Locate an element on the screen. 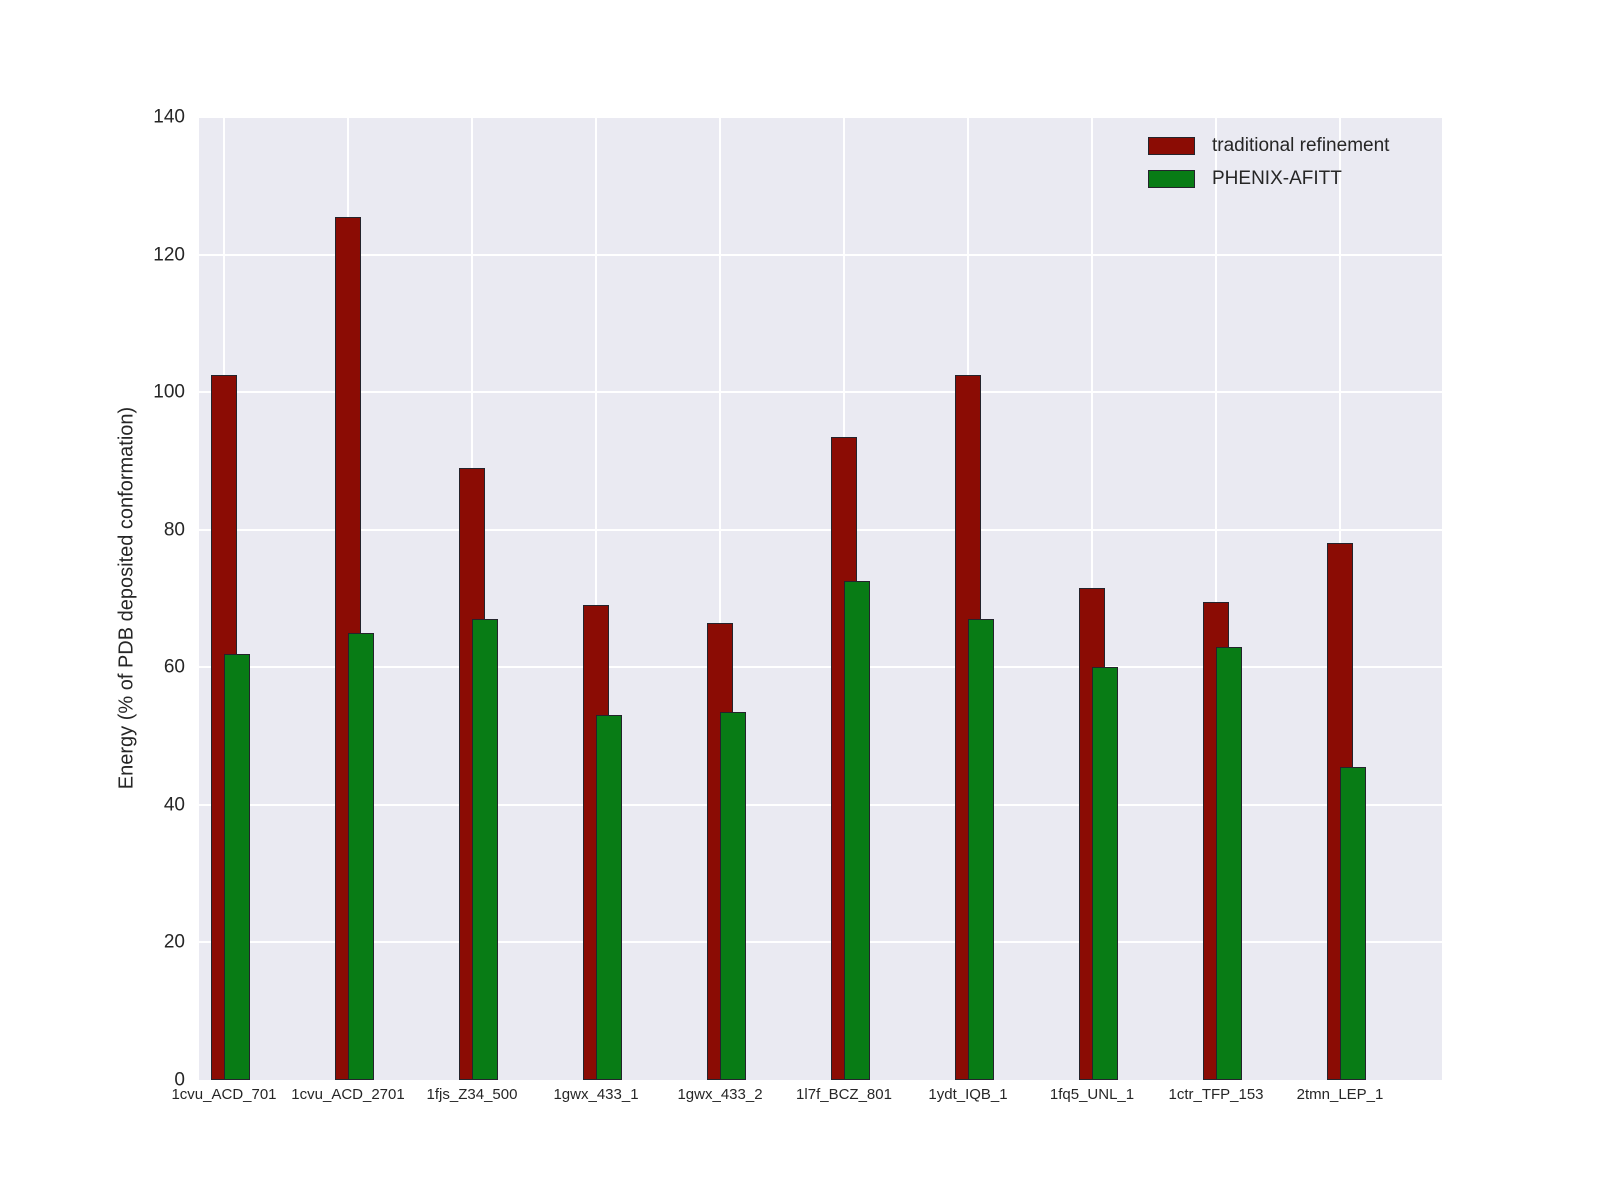 The image size is (1600, 1200). y-tick-label-100: 100 is located at coordinates (169, 392).